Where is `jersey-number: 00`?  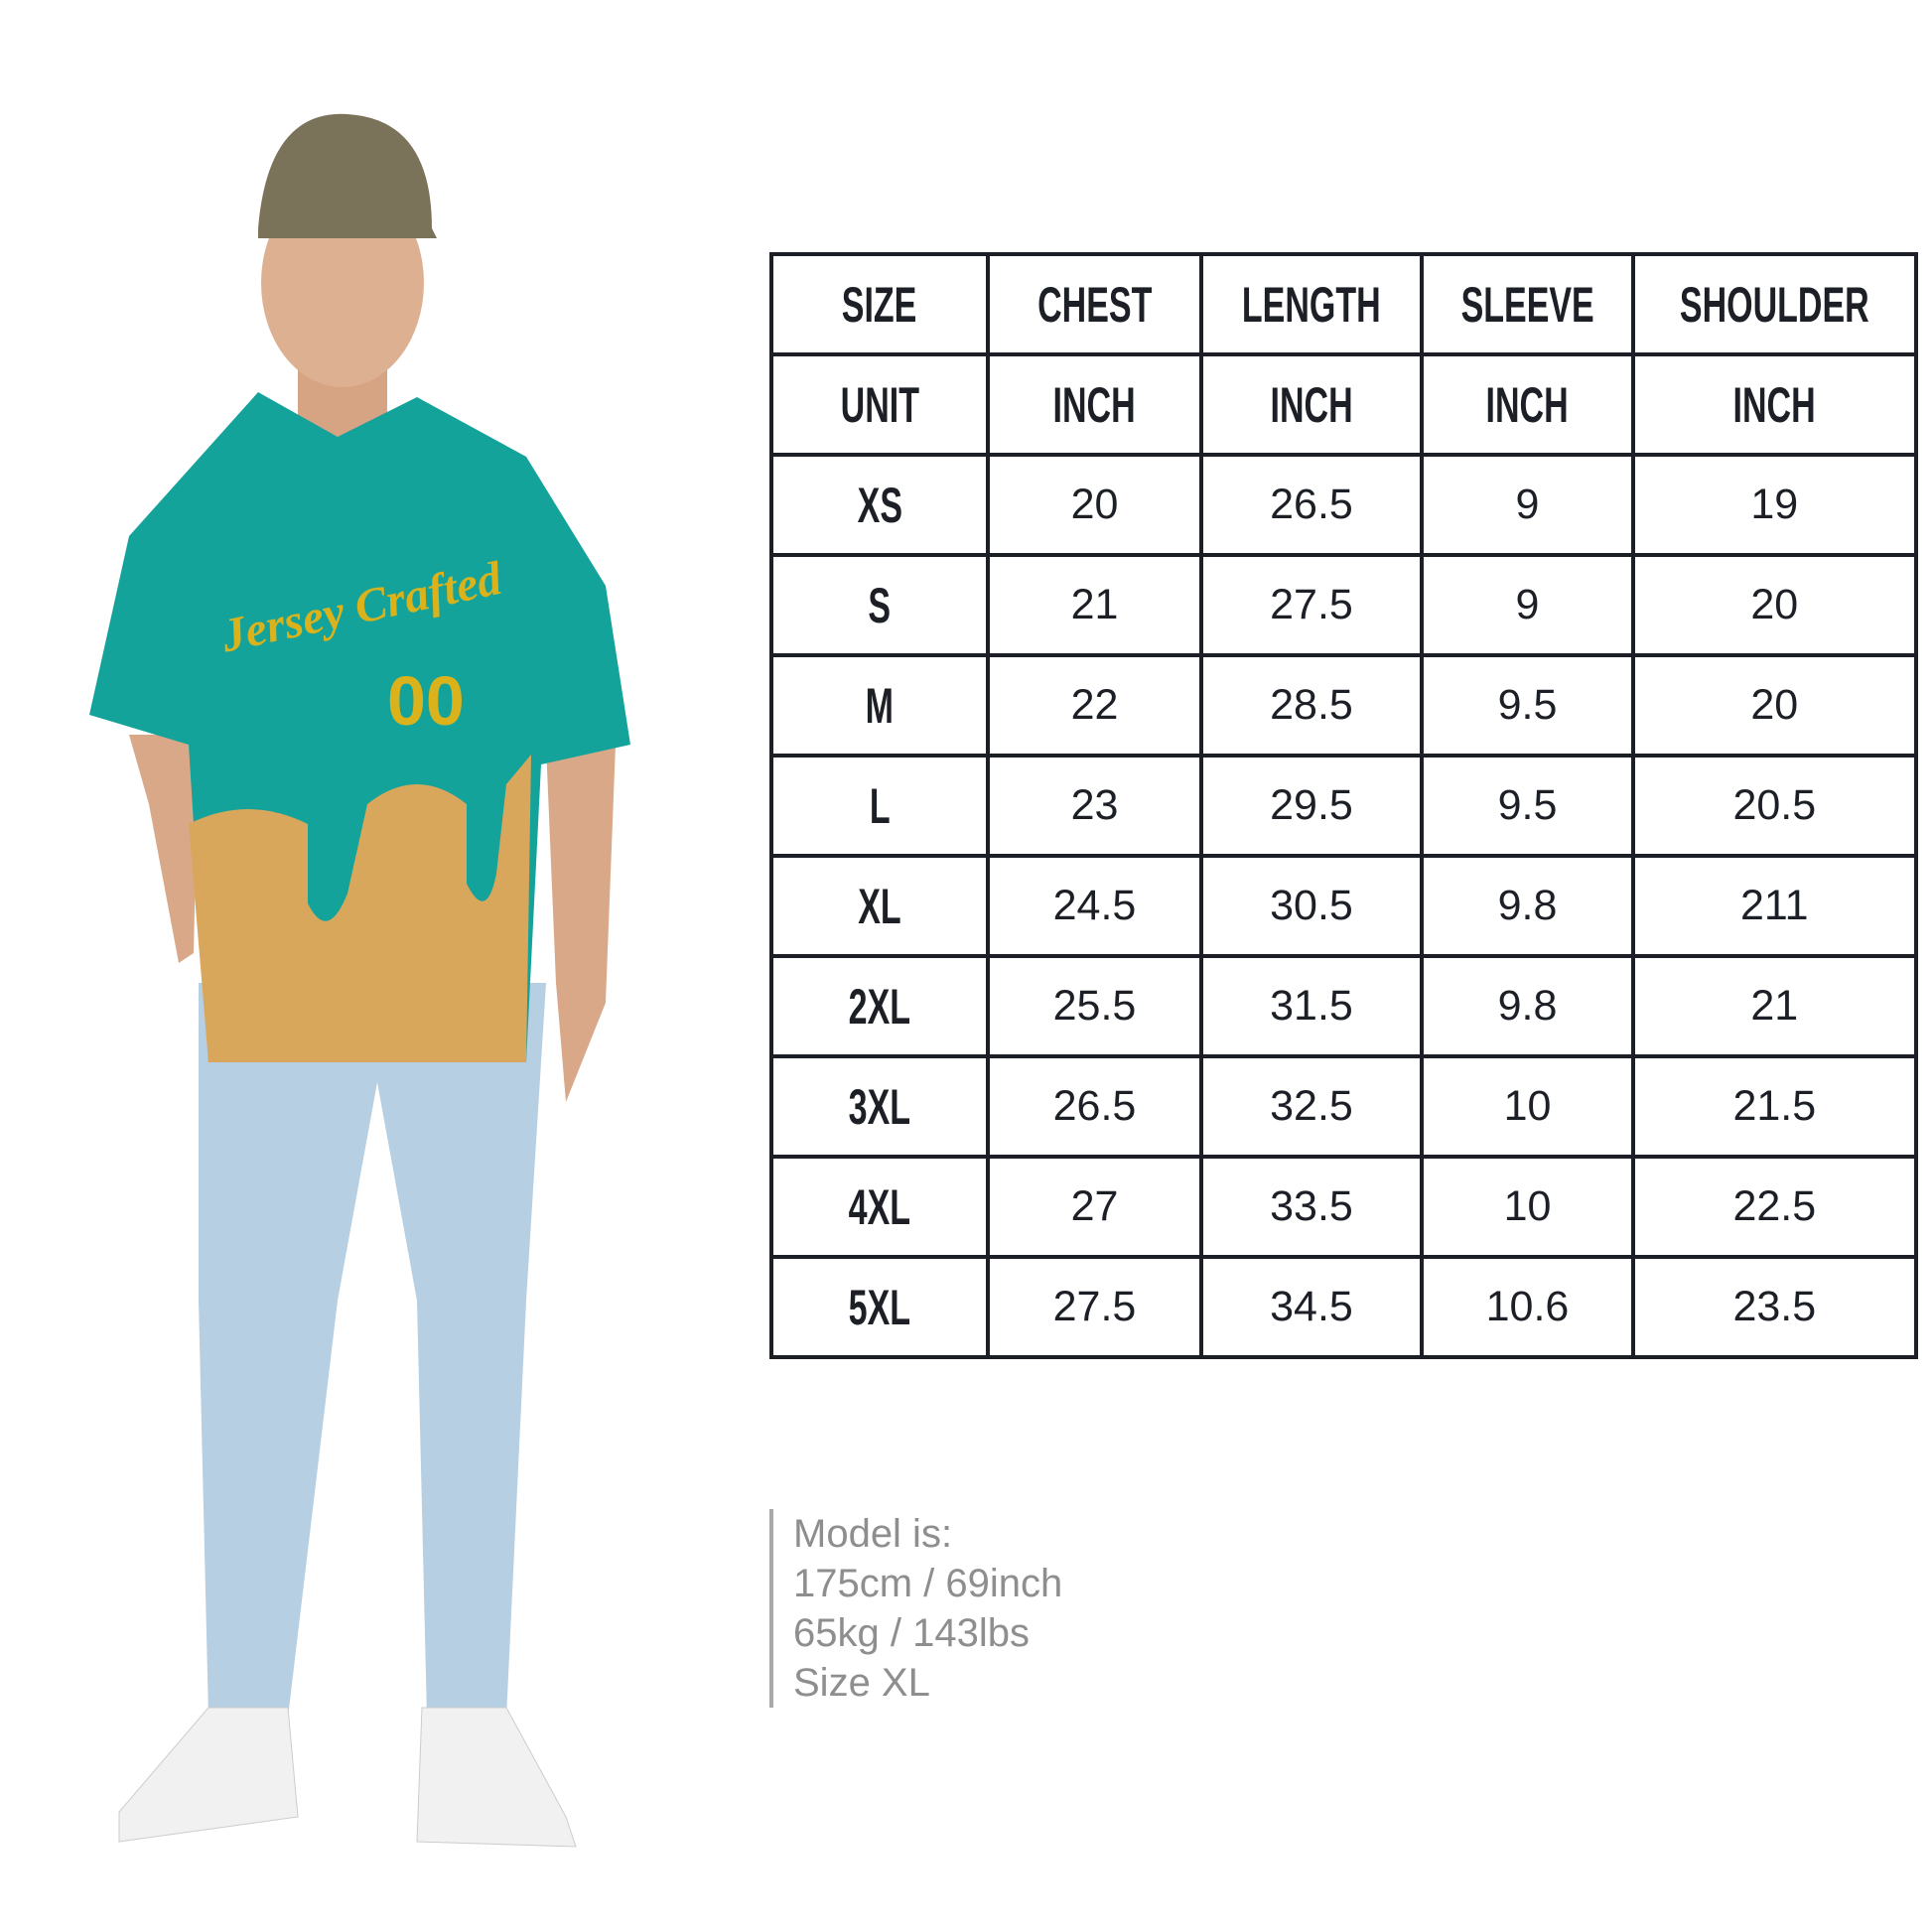 jersey-number: 00 is located at coordinates (426, 701).